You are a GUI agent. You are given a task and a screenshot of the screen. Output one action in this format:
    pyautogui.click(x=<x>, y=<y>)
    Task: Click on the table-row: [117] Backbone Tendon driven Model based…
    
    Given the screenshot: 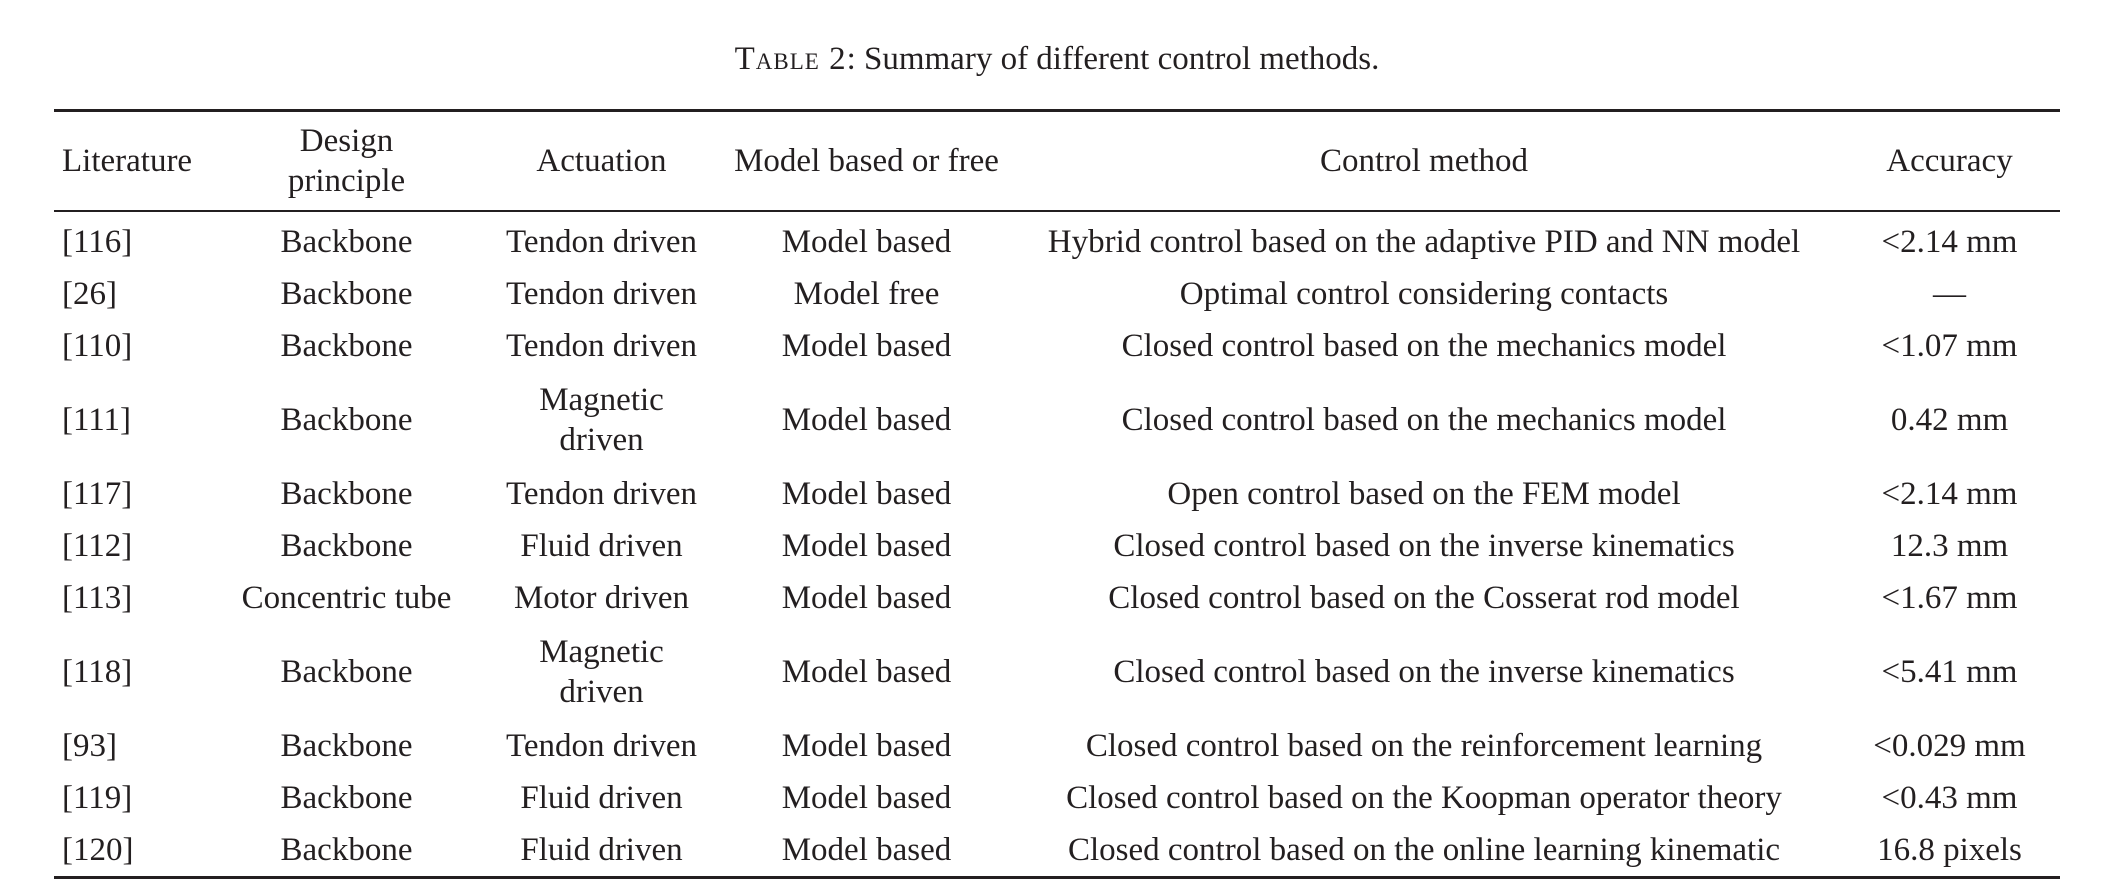 What is the action you would take?
    pyautogui.click(x=1057, y=494)
    